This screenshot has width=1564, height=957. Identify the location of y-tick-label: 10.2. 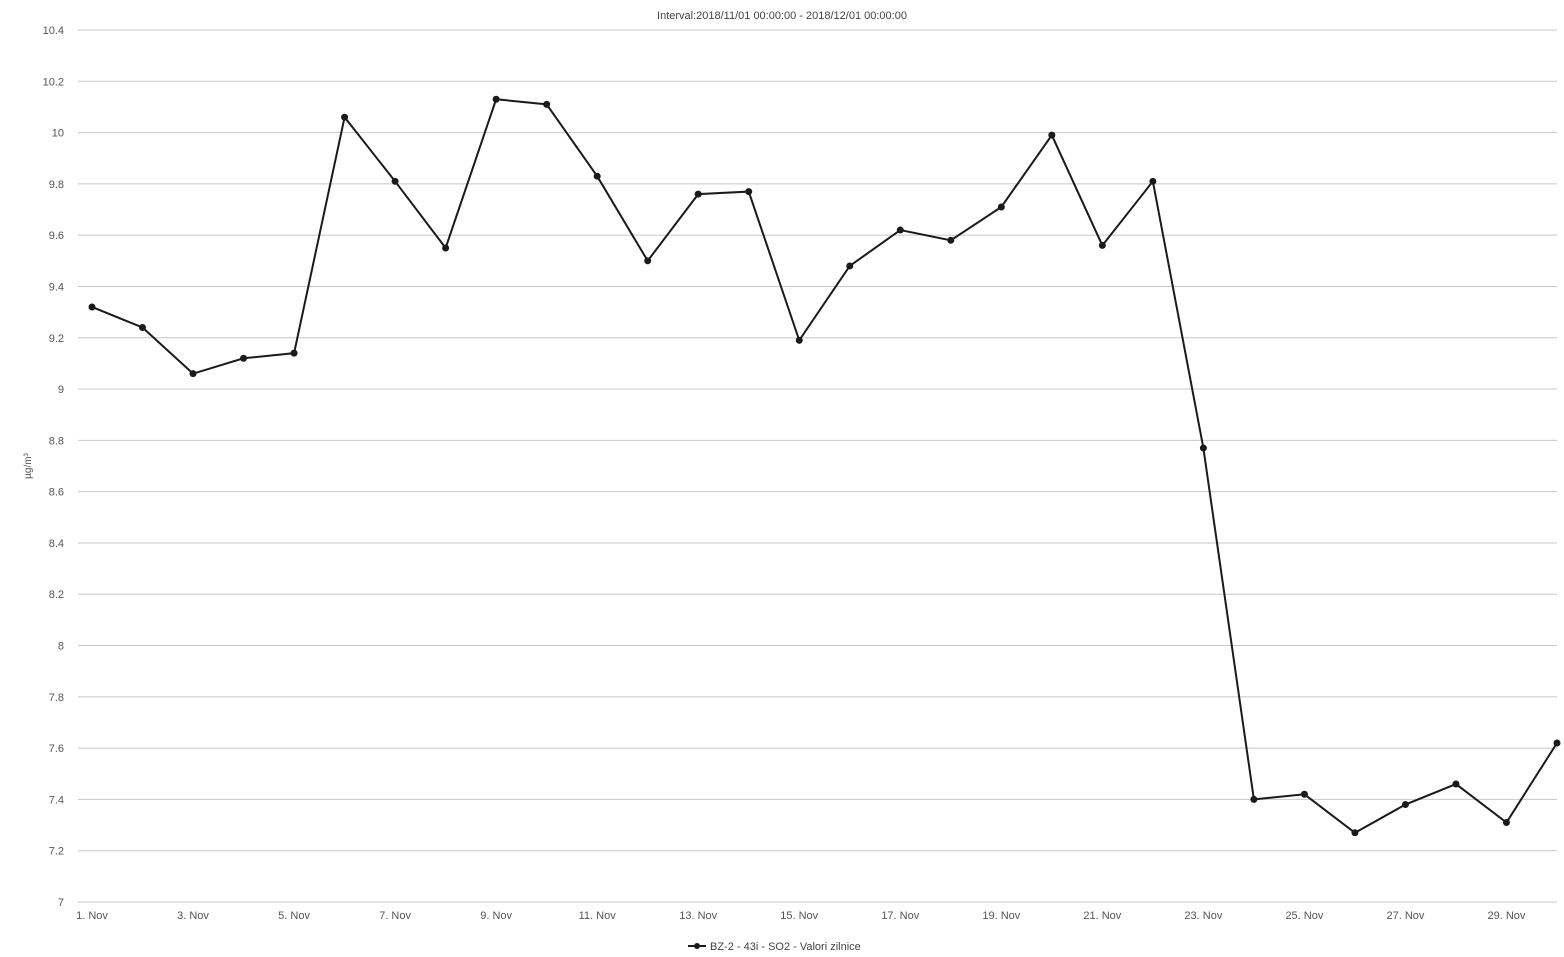
(53, 82).